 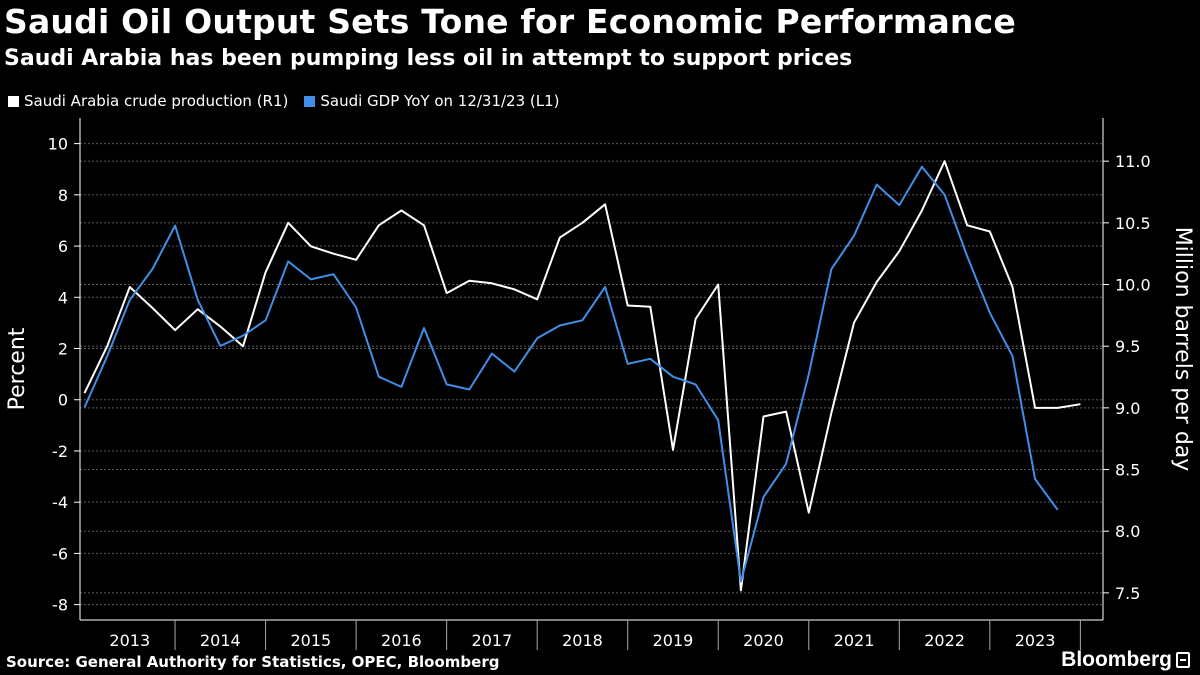 What do you see at coordinates (763, 640) in the screenshot?
I see `x-tick-label: 2020` at bounding box center [763, 640].